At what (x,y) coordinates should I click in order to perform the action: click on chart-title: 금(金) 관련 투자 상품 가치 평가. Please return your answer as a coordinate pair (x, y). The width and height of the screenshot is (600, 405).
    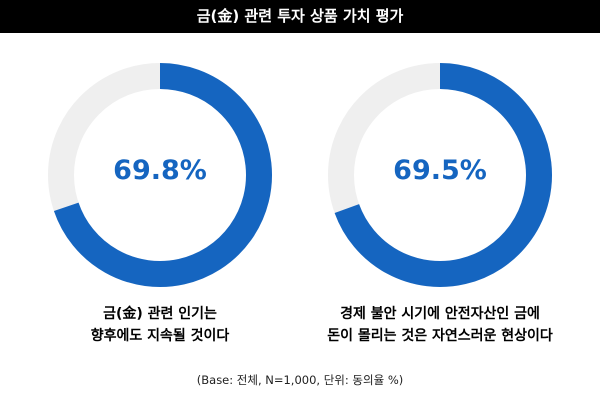
    Looking at the image, I should click on (300, 16).